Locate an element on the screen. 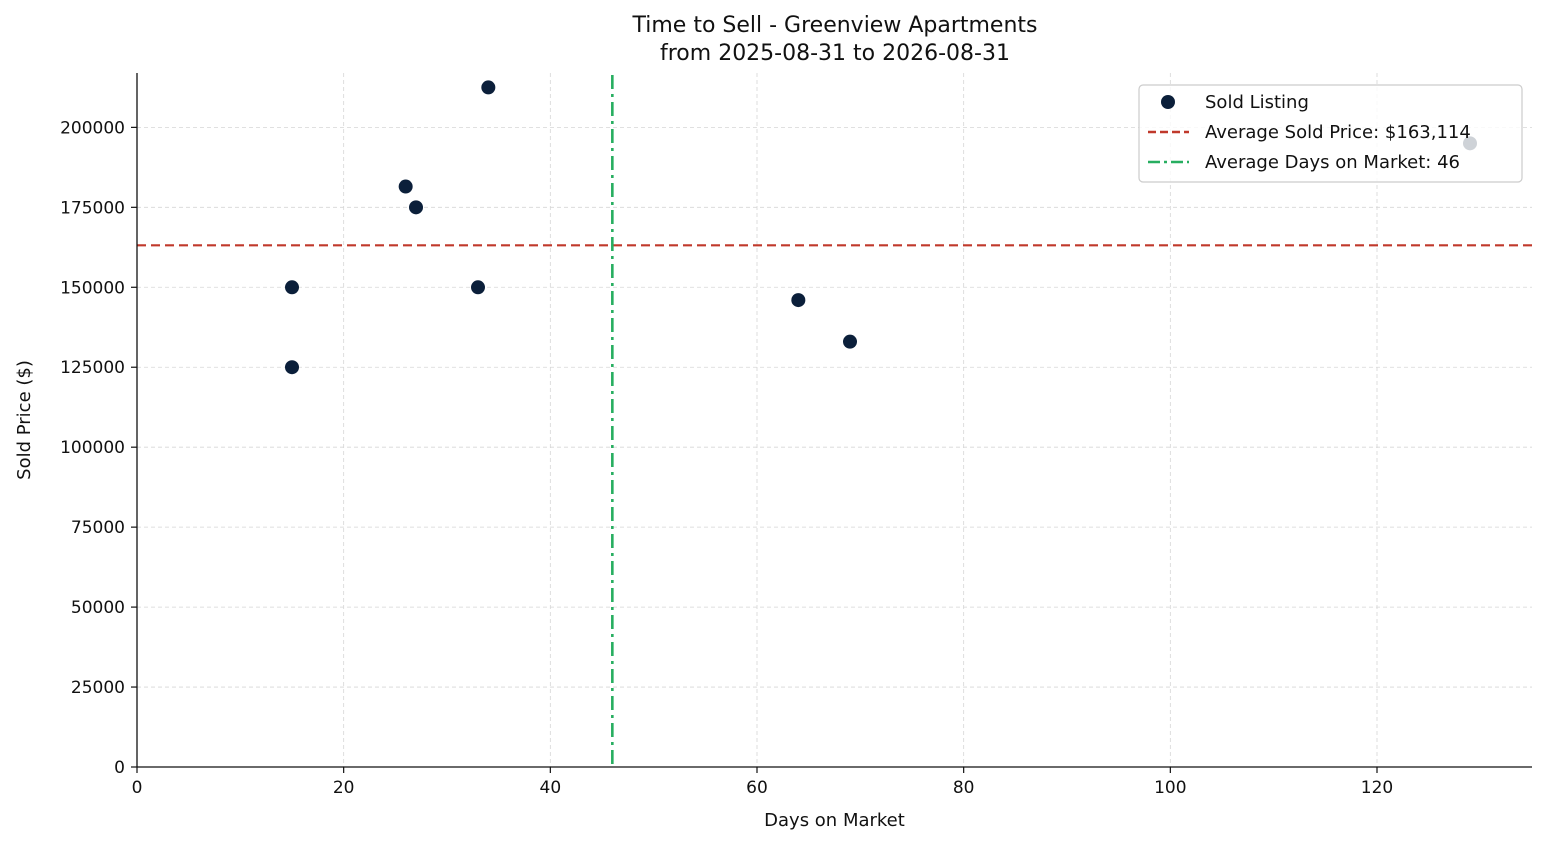 The image size is (1547, 845). y-tick-label: 125000 is located at coordinates (92, 368).